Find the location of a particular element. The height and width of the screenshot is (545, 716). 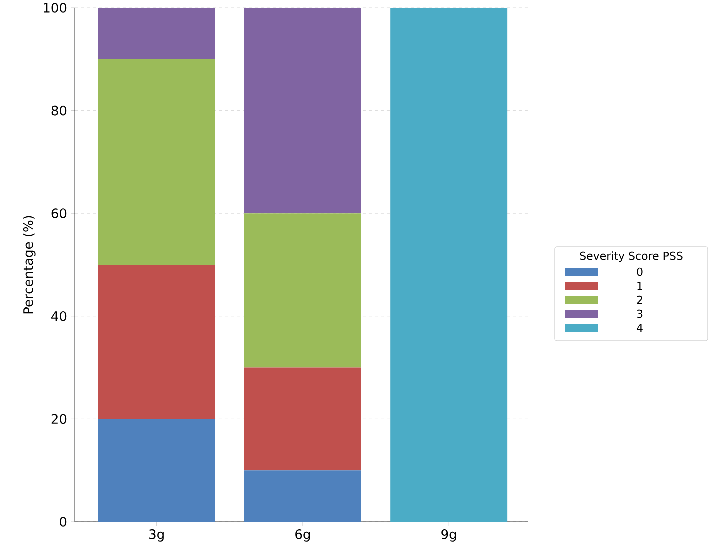

y-tick-label: 40 is located at coordinates (59, 316).